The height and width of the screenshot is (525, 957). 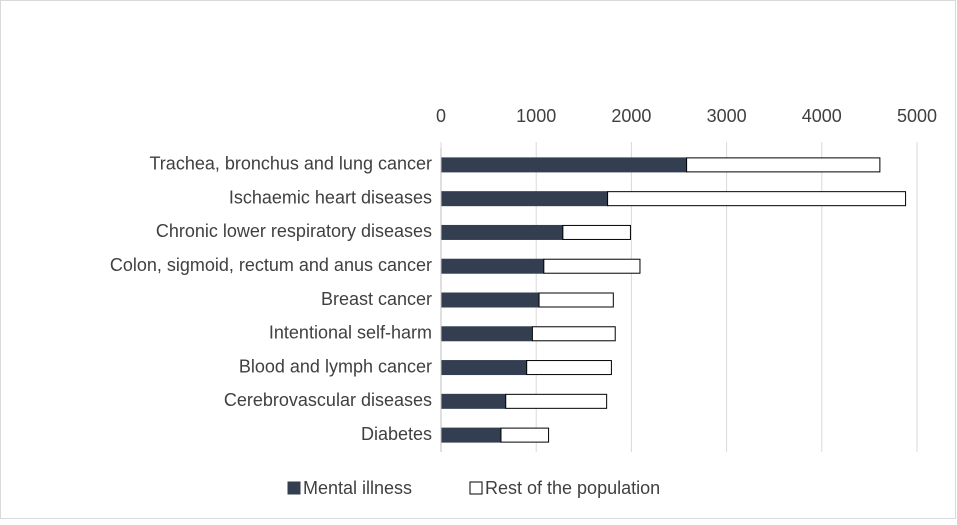 I want to click on x-tick-label: 5000, so click(x=917, y=116).